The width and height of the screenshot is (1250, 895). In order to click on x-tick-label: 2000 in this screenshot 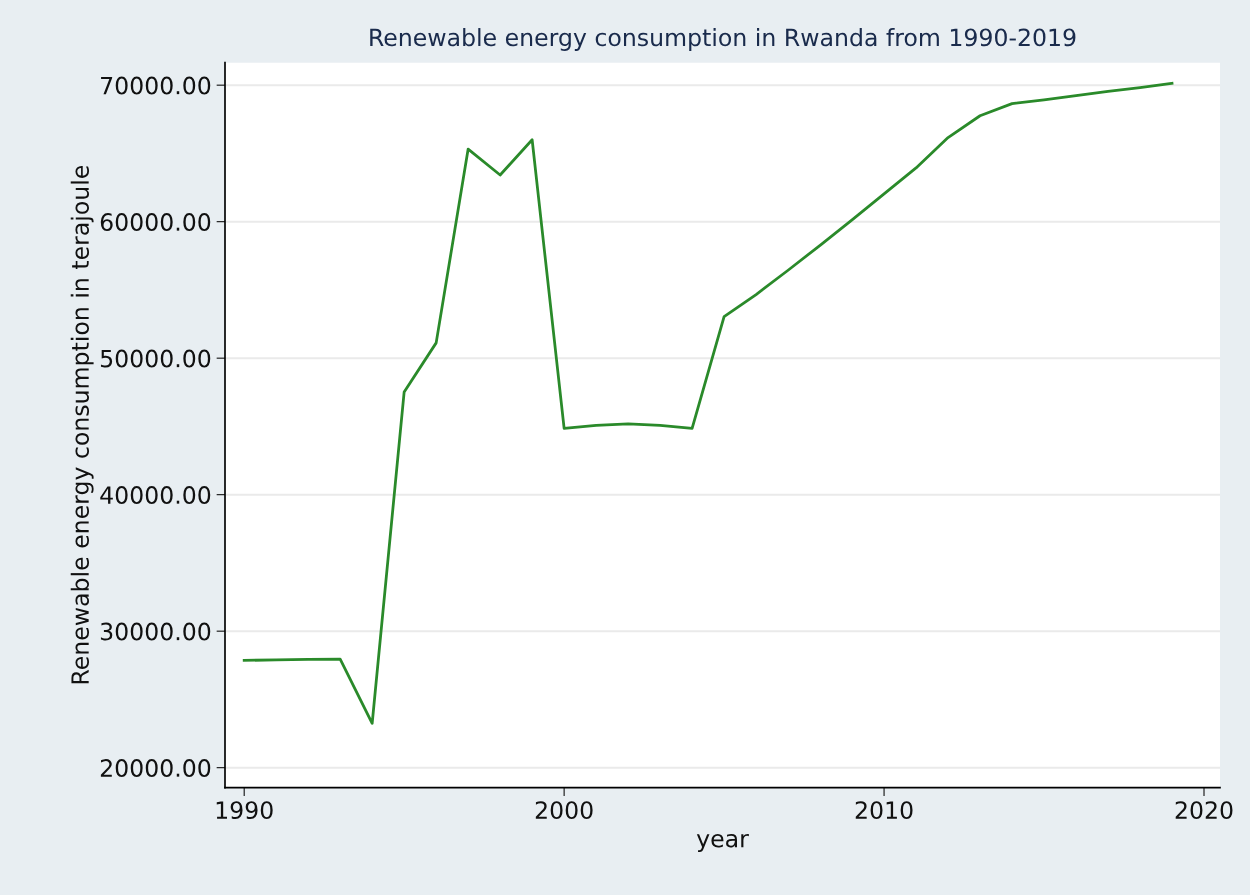, I will do `click(564, 810)`.